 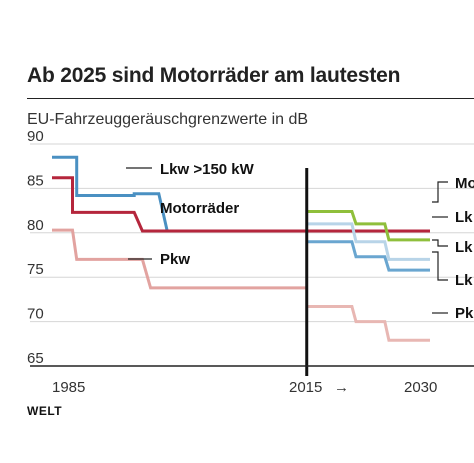 What do you see at coordinates (440, 192) in the screenshot?
I see `bracket-mo` at bounding box center [440, 192].